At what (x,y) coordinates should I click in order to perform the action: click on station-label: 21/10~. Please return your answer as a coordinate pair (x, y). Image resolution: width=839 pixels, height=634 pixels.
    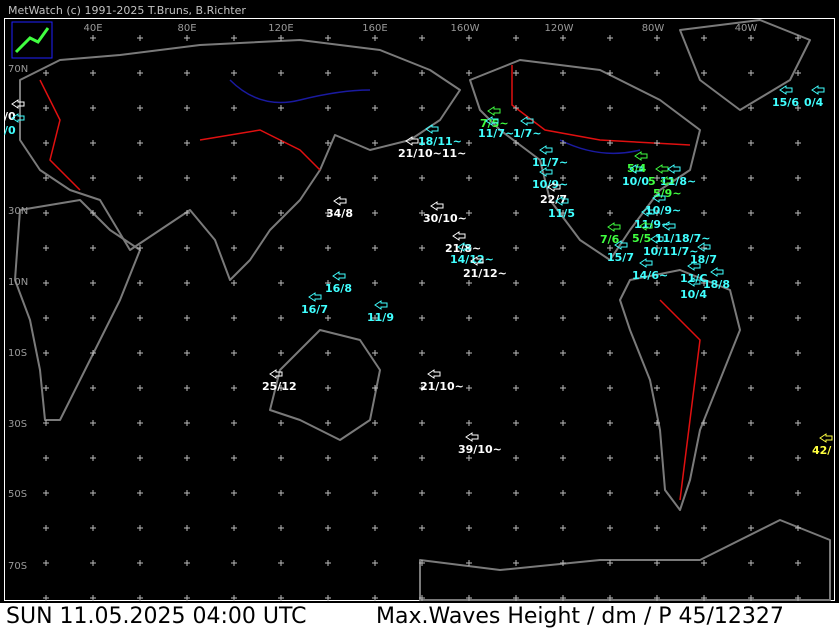
    Looking at the image, I should click on (442, 386).